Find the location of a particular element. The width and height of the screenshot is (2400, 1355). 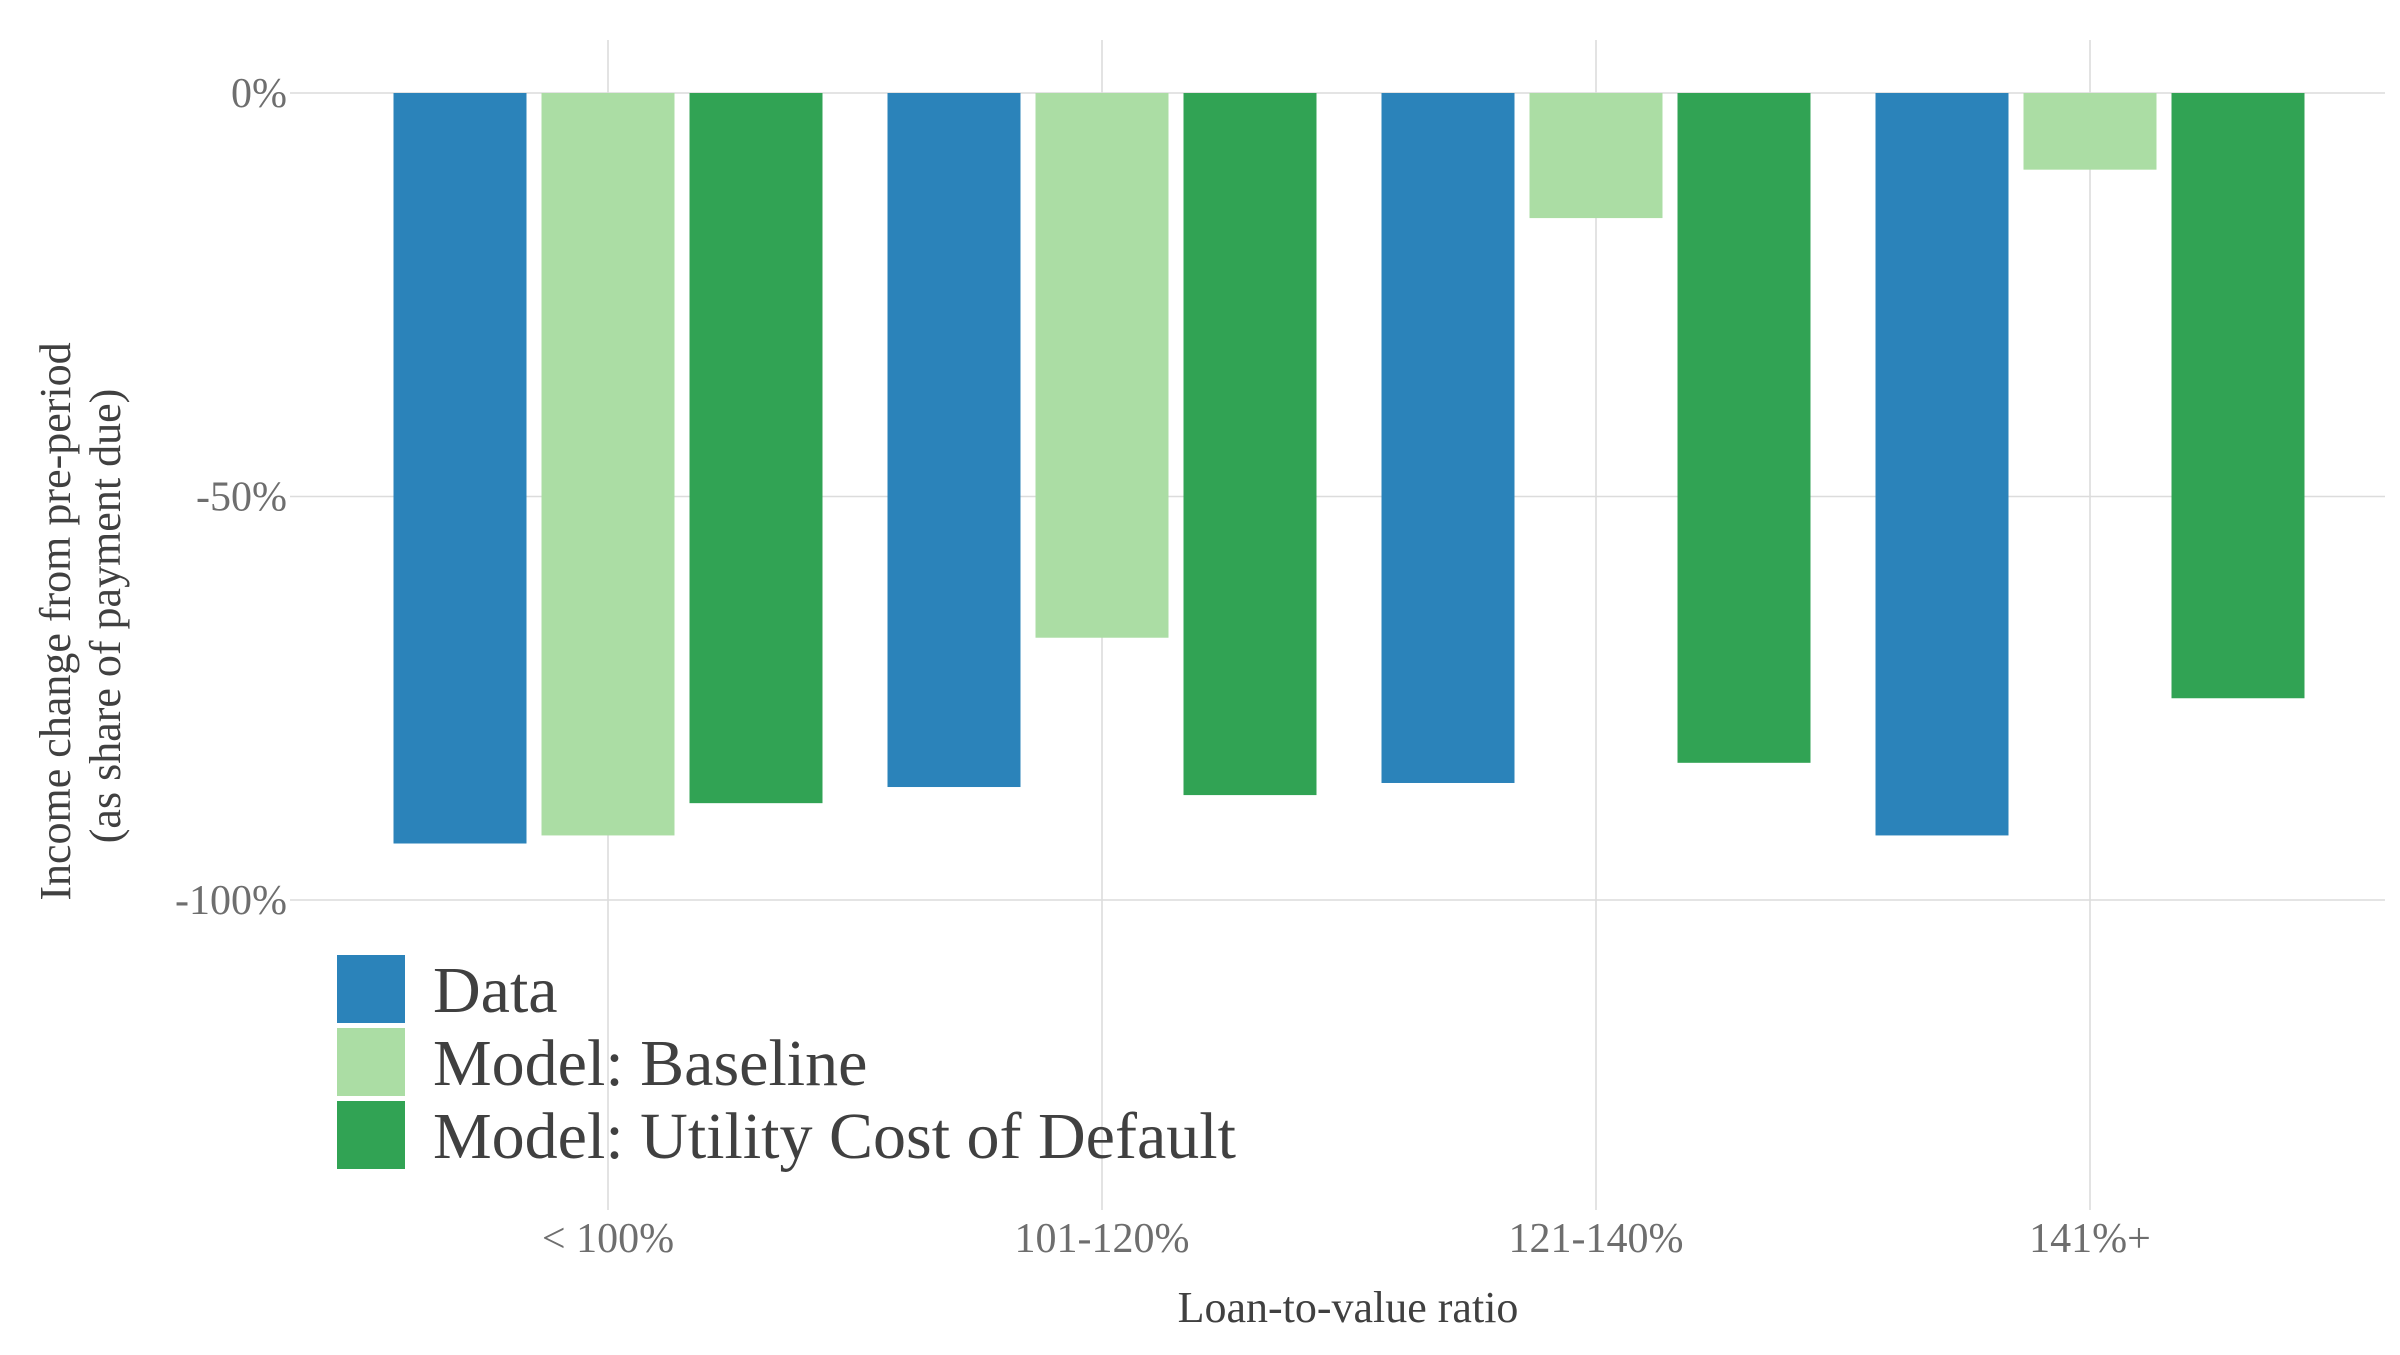

y-tick-label: 0% is located at coordinates (259, 94).